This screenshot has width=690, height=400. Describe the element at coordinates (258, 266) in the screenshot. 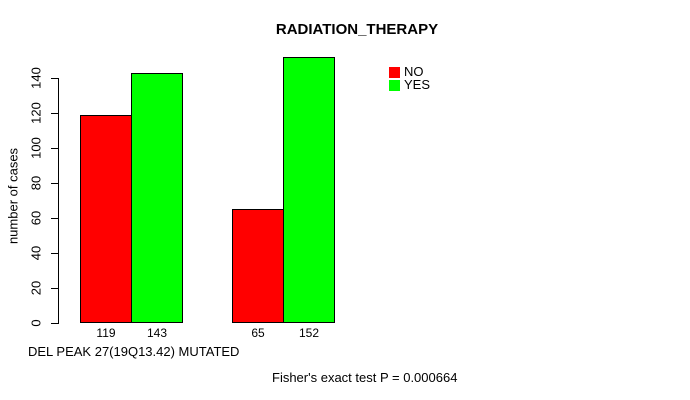

I see `bar-no-group2` at that location.